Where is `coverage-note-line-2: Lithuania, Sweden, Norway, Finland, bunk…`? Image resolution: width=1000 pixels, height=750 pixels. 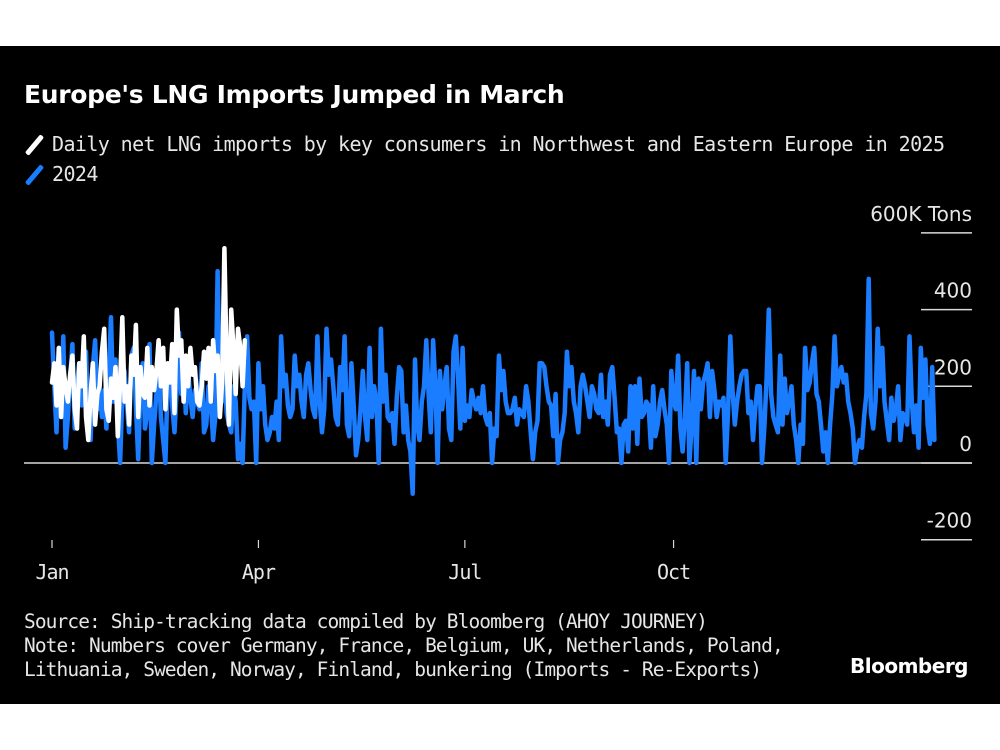 coverage-note-line-2: Lithuania, Sweden, Norway, Finland, bunk… is located at coordinates (393, 669).